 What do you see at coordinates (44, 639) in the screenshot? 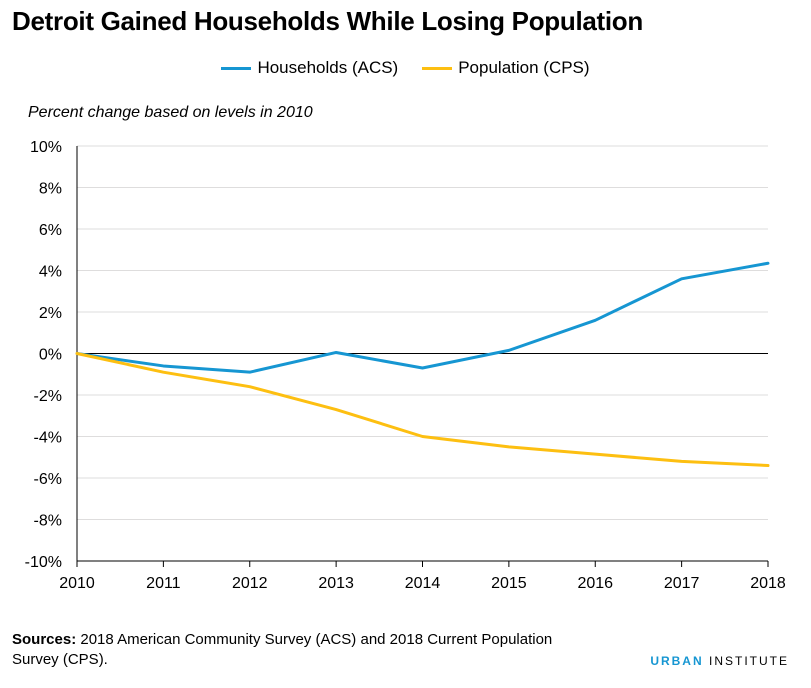
I see `sources-label: Sources:` at bounding box center [44, 639].